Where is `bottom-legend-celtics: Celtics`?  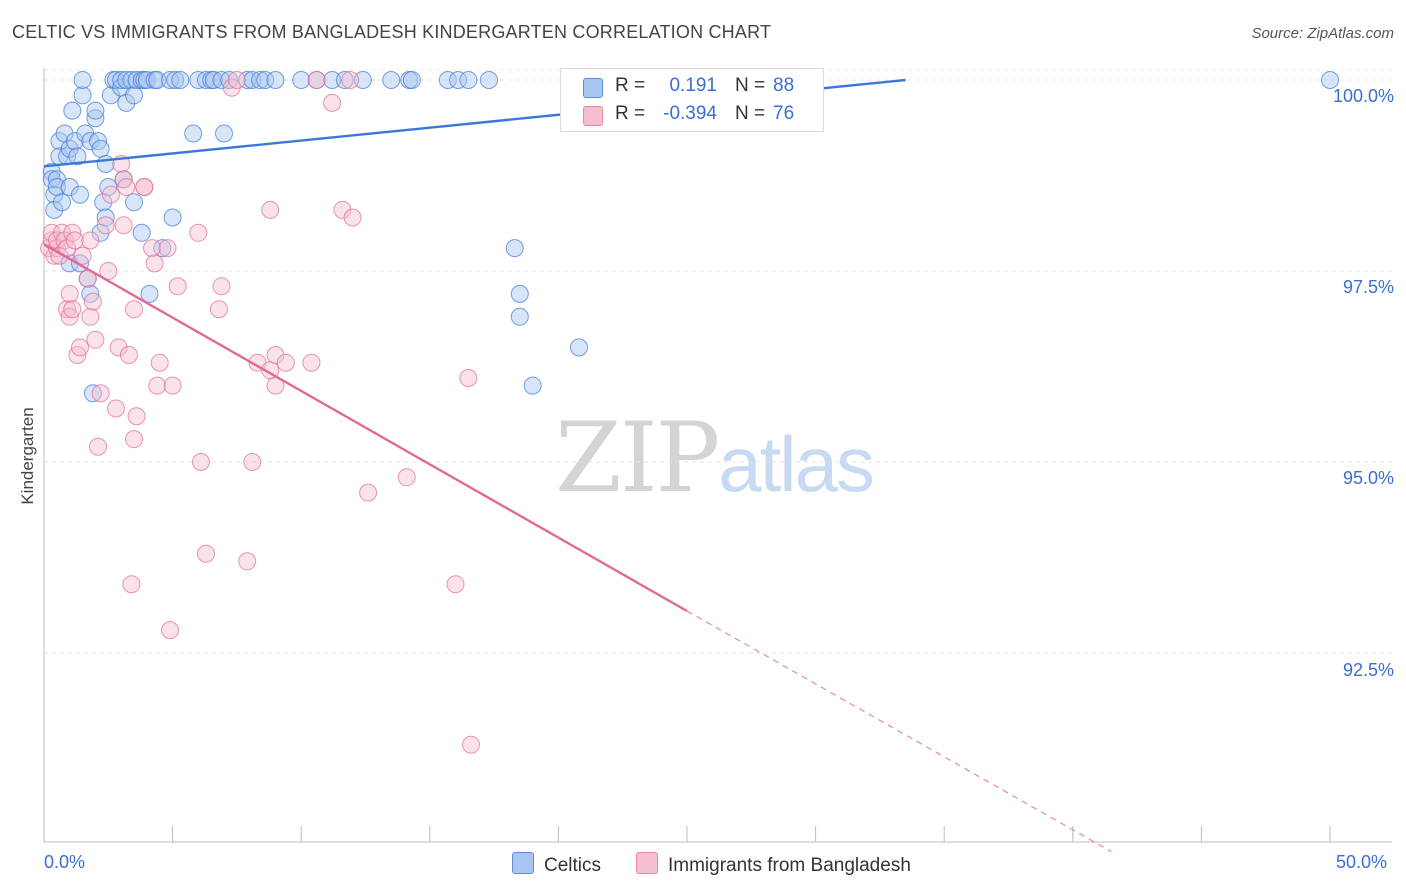
bottom-legend-celtics: Celtics is located at coordinates (556, 864).